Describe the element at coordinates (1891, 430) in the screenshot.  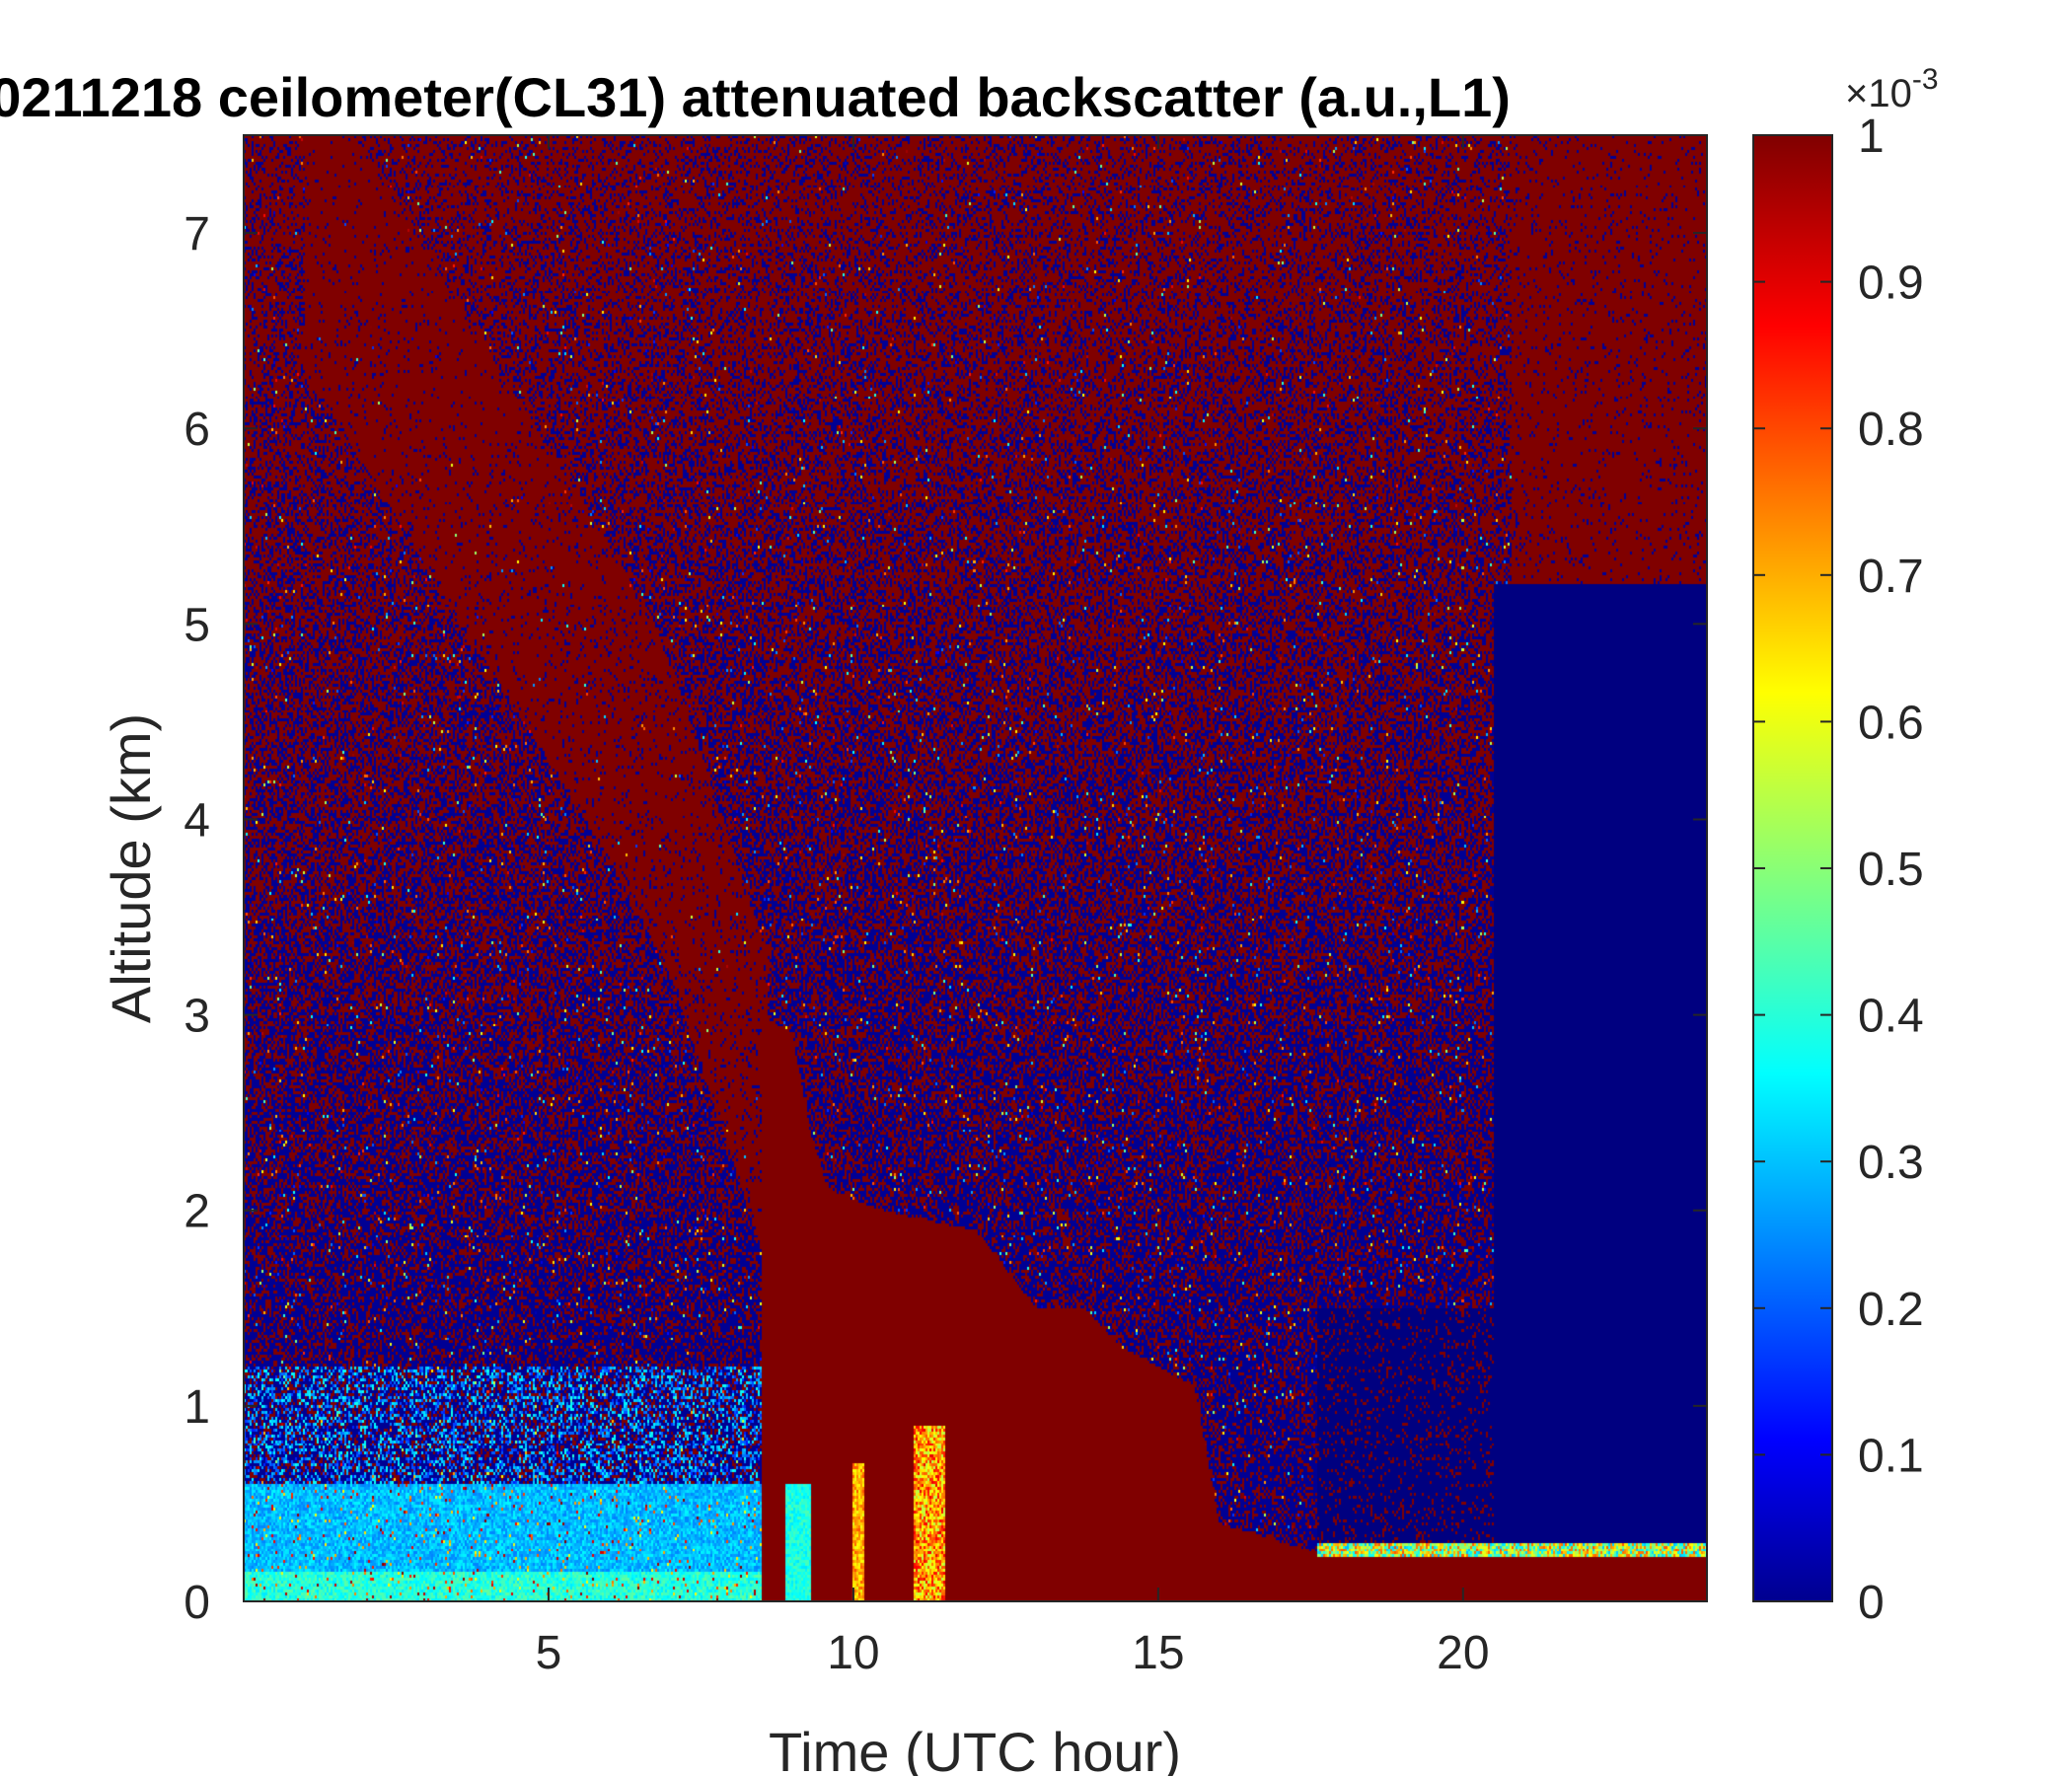
I see `colorbar-tick-label: 0.8` at that location.